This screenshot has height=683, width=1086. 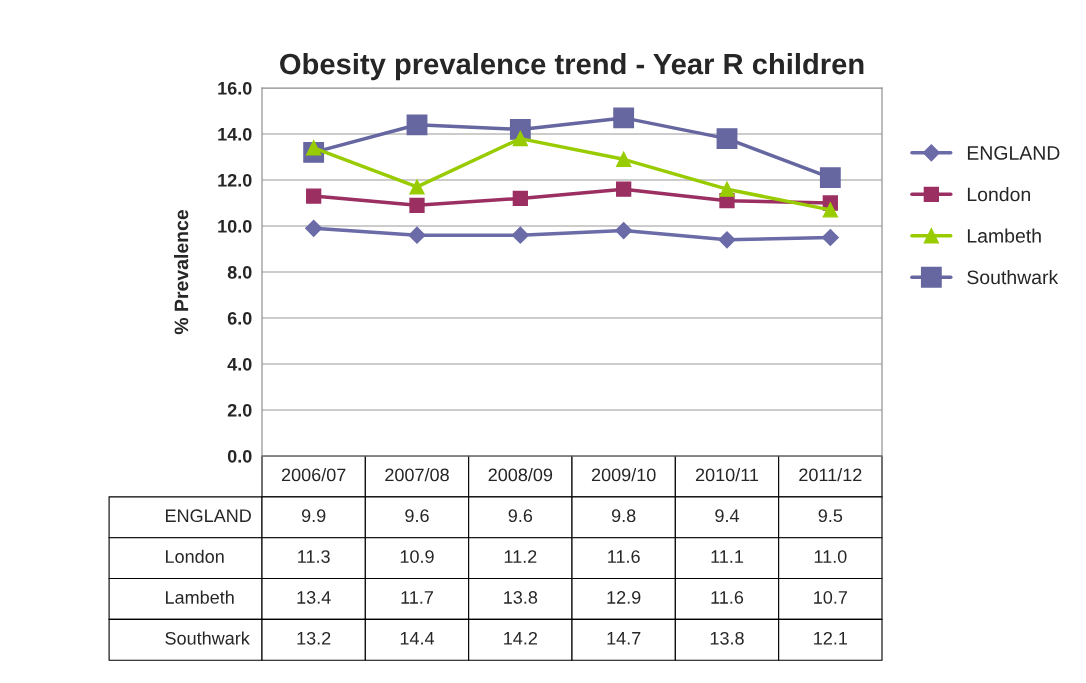 I want to click on y-tick-label: 2.0, so click(x=239, y=410).